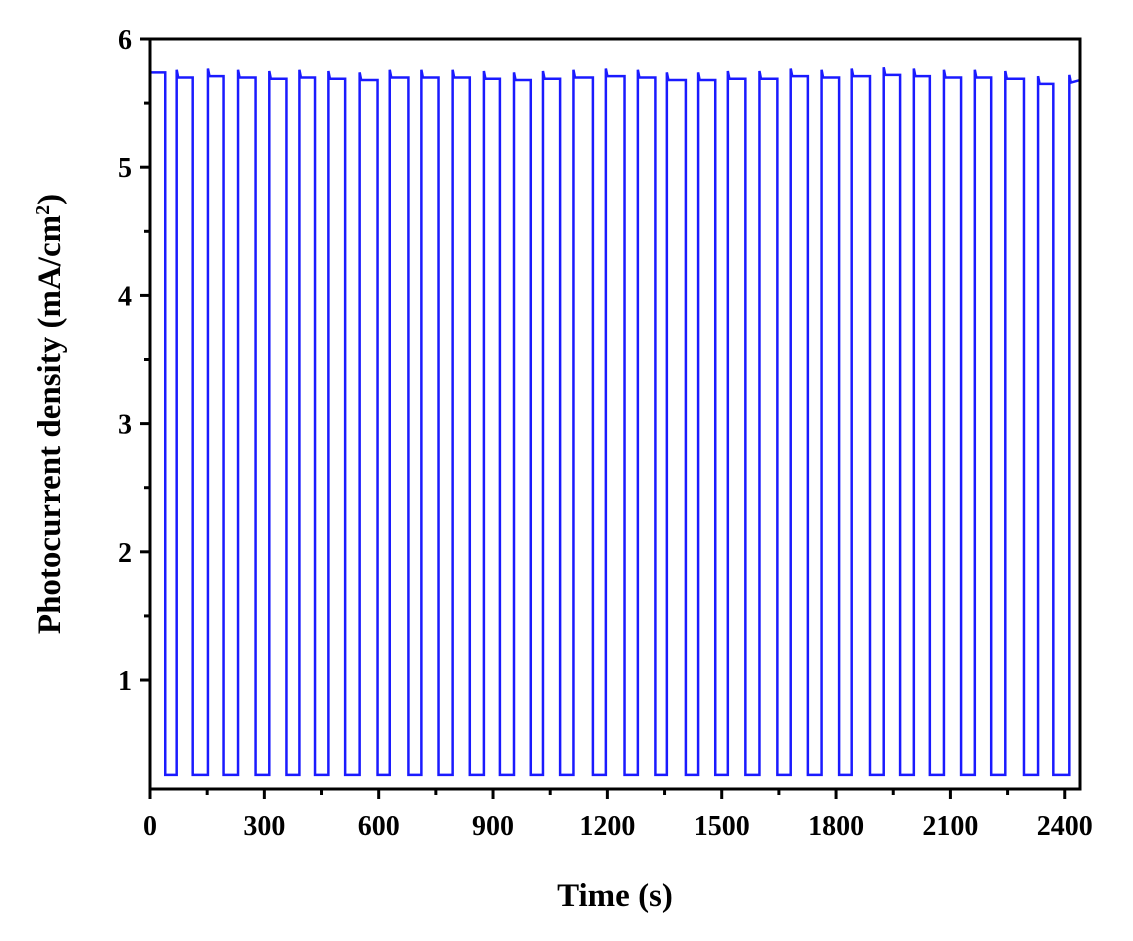 The width and height of the screenshot is (1133, 941). Describe the element at coordinates (50, 424) in the screenshot. I see `y-axis-title-main: Photocurrent density (mA/cm` at that location.